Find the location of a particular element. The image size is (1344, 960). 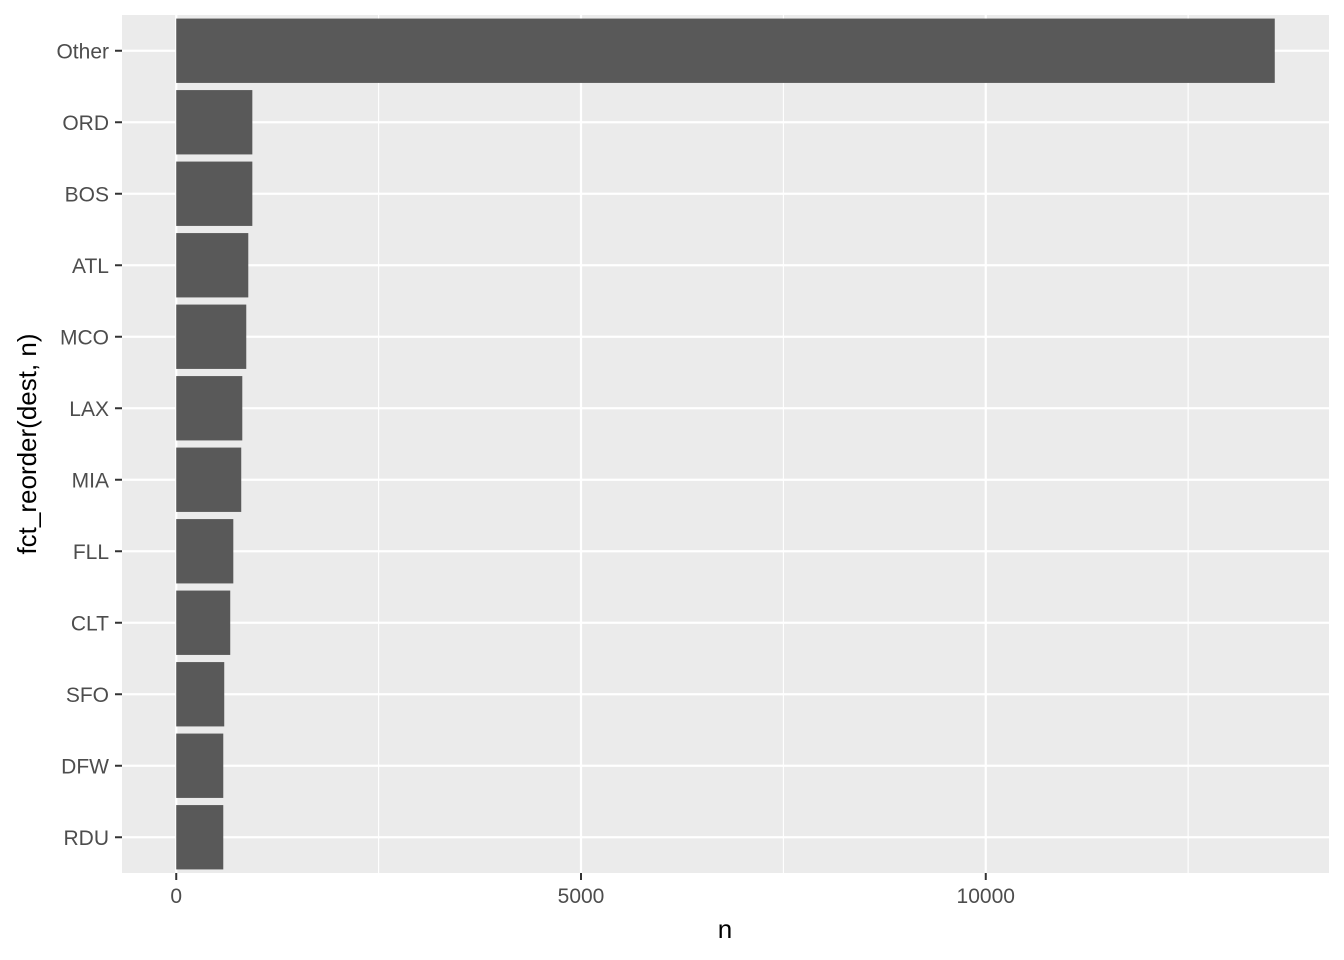

bar-other is located at coordinates (725, 50).